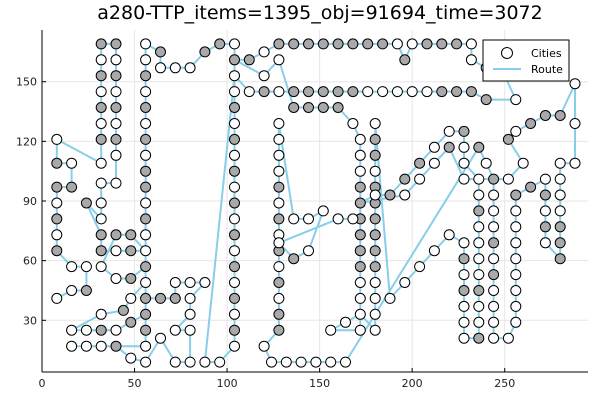 The image size is (600, 400). Describe the element at coordinates (30, 261) in the screenshot. I see `y-tick-label: 60` at that location.